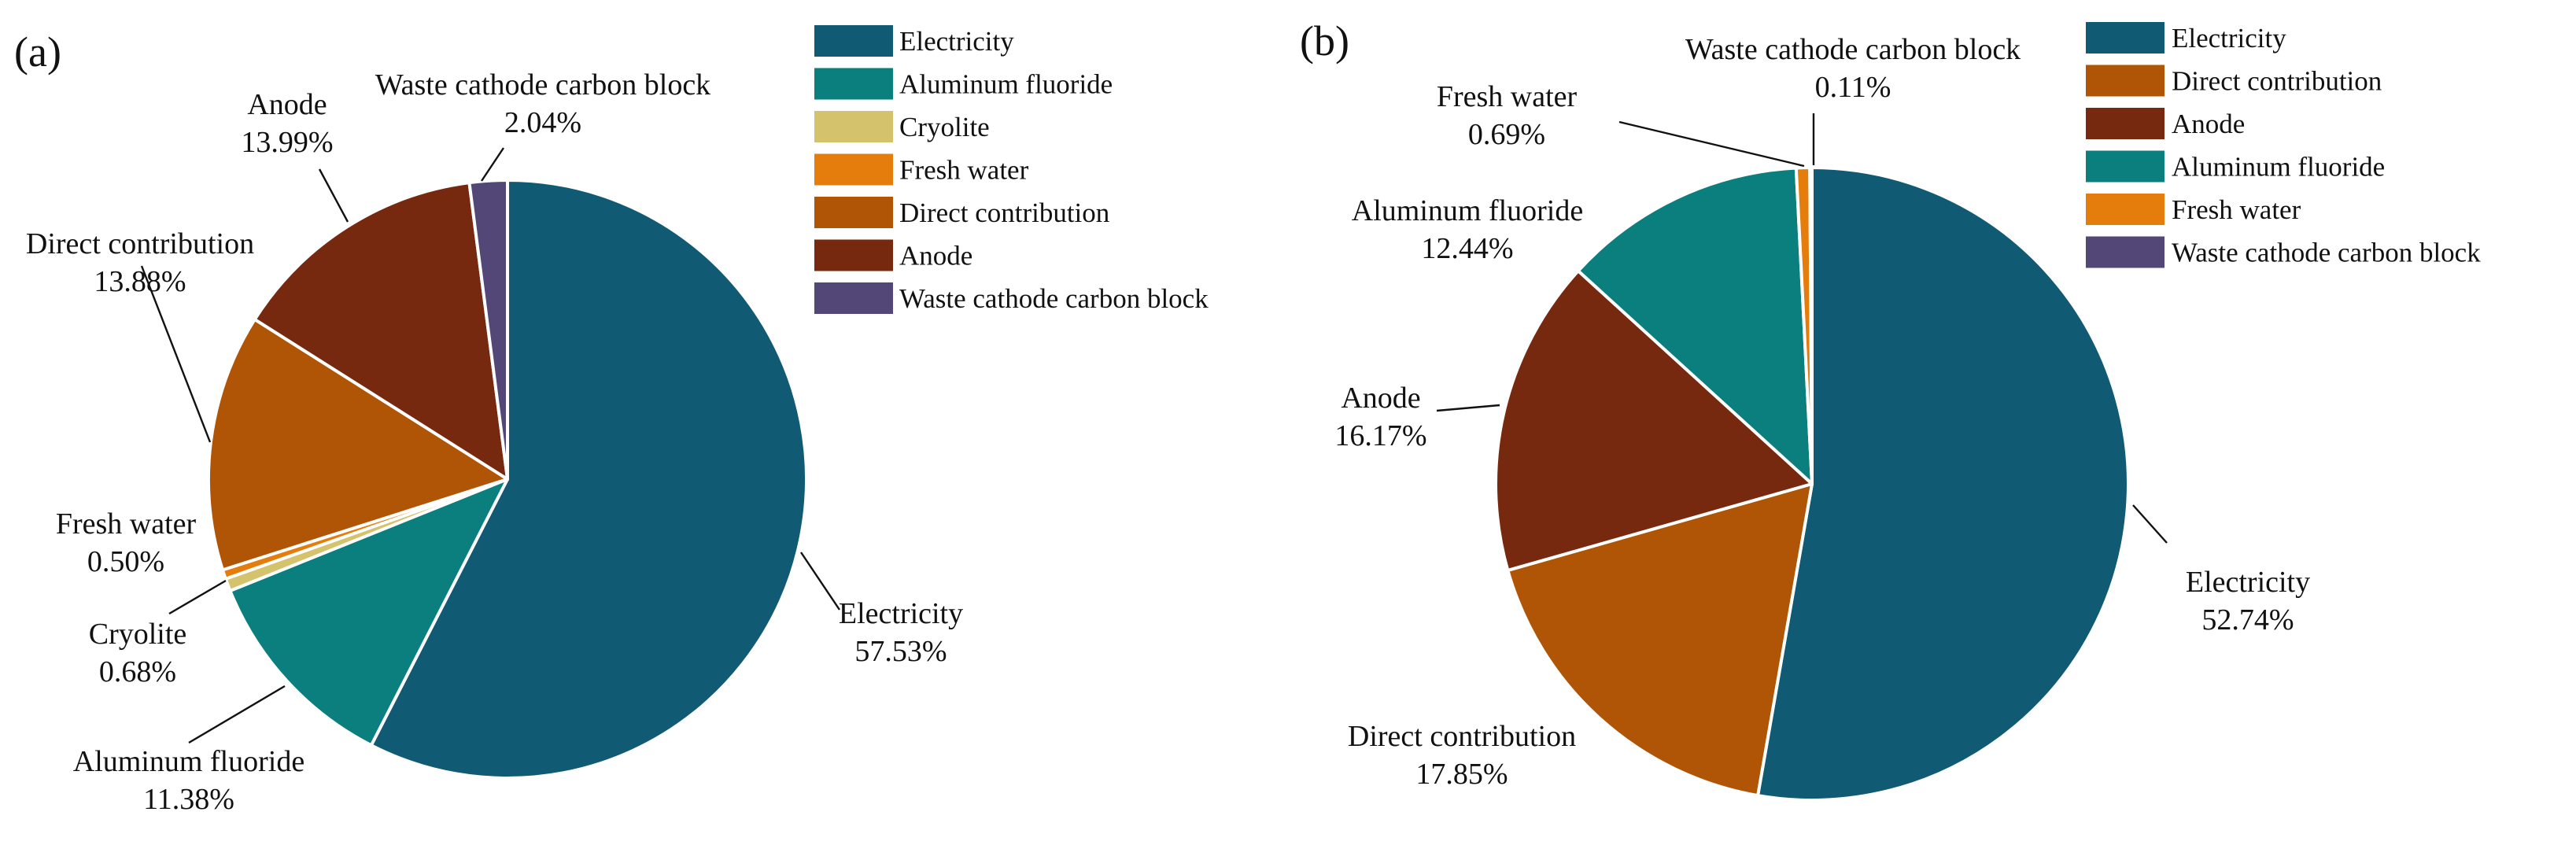 This screenshot has width=2576, height=845. What do you see at coordinates (140, 282) in the screenshot?
I see `slice-value-direct-contribution: 13.88%` at bounding box center [140, 282].